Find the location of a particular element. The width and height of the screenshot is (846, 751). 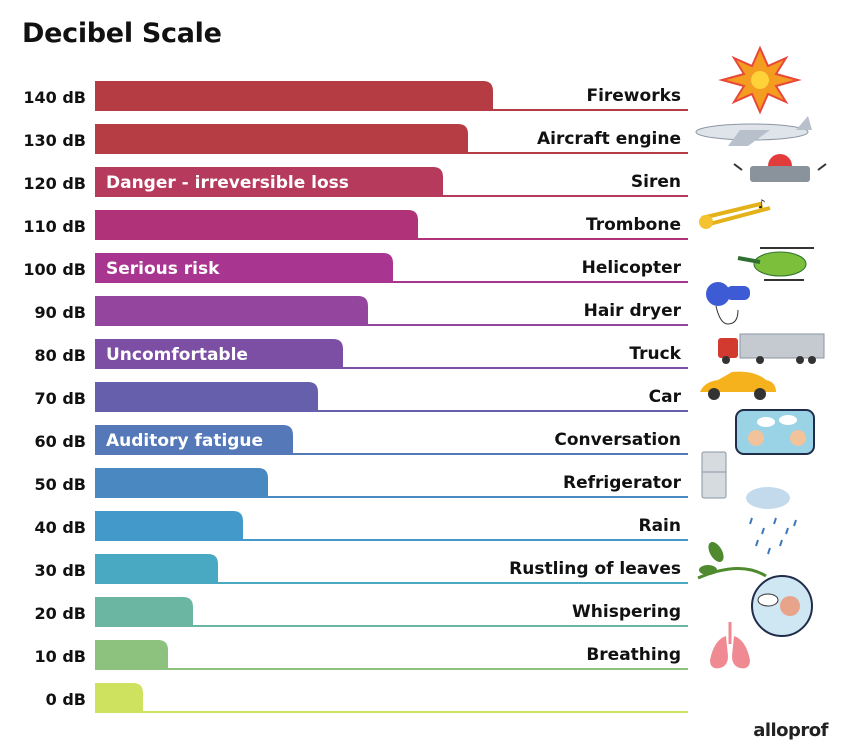

category-label: Rain is located at coordinates (660, 526).